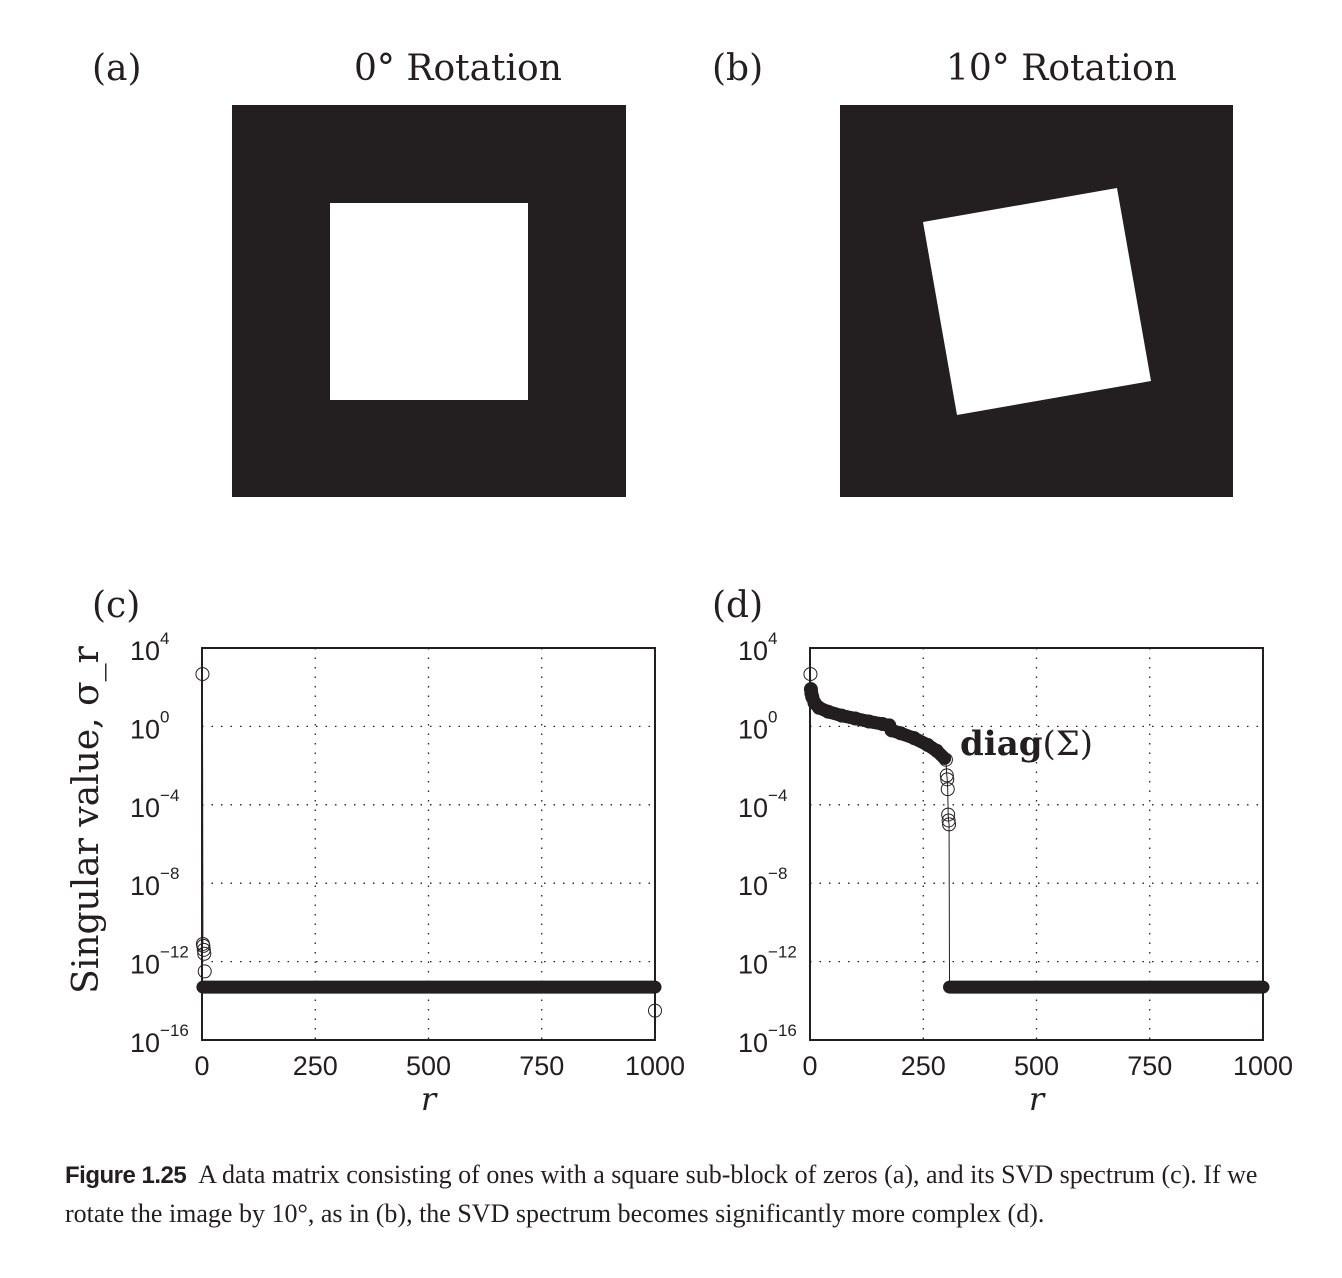 Image resolution: width=1342 pixels, height=1278 pixels. What do you see at coordinates (117, 68) in the screenshot?
I see `panel-a-label: (a)` at bounding box center [117, 68].